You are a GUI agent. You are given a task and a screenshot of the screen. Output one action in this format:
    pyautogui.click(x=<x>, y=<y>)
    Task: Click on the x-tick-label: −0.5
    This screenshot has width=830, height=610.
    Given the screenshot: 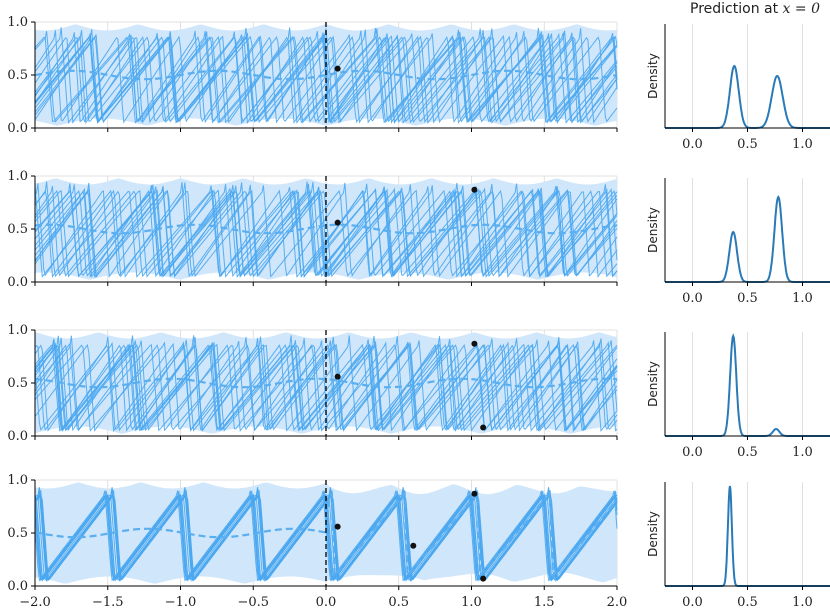 What is the action you would take?
    pyautogui.click(x=253, y=602)
    